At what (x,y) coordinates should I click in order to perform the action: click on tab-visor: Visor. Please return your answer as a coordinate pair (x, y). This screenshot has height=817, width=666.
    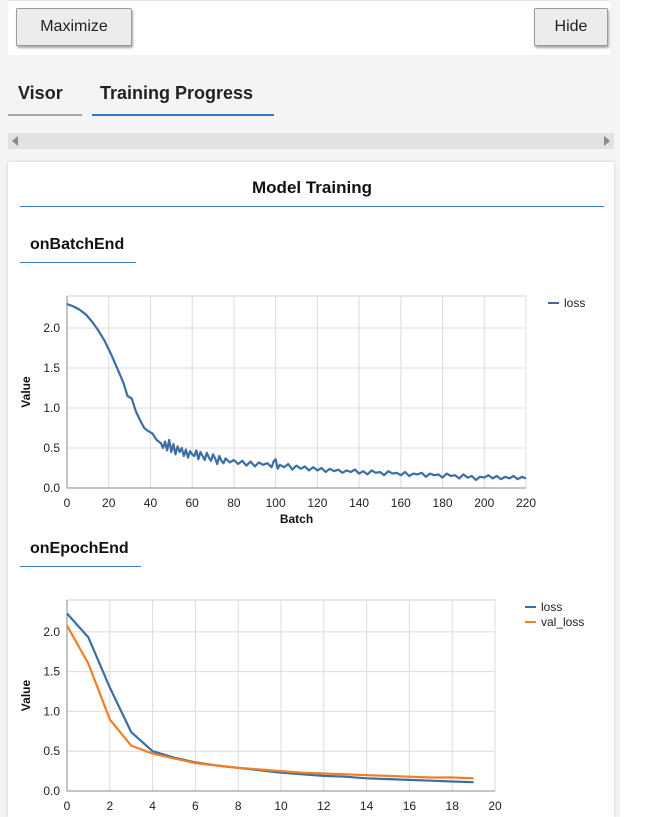
    Looking at the image, I should click on (45, 97).